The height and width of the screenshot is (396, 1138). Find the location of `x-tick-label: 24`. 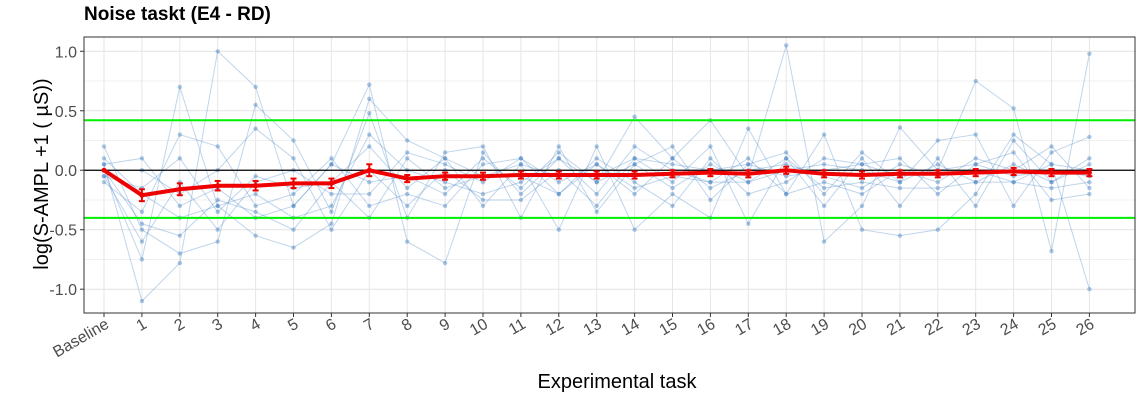

x-tick-label: 24 is located at coordinates (1010, 328).